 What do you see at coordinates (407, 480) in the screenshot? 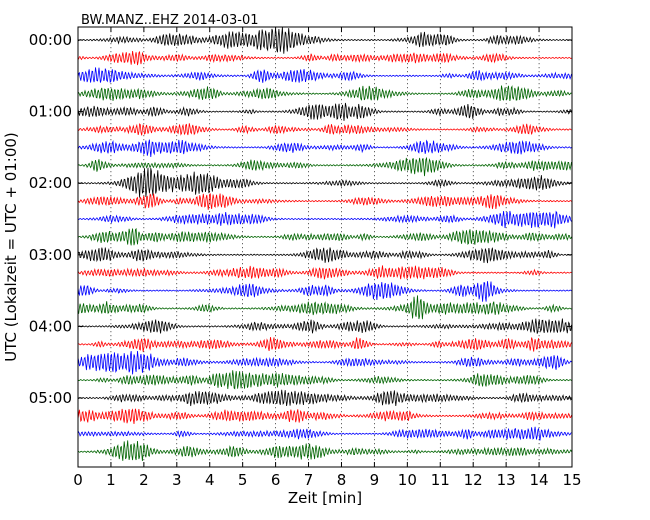
I see `x-tick-label: 10` at bounding box center [407, 480].